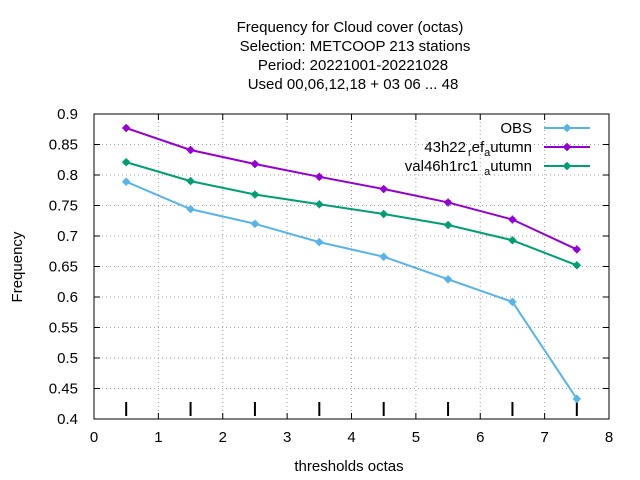 The image size is (640, 480). Describe the element at coordinates (63, 267) in the screenshot. I see `y-tick-label: 0.65` at that location.